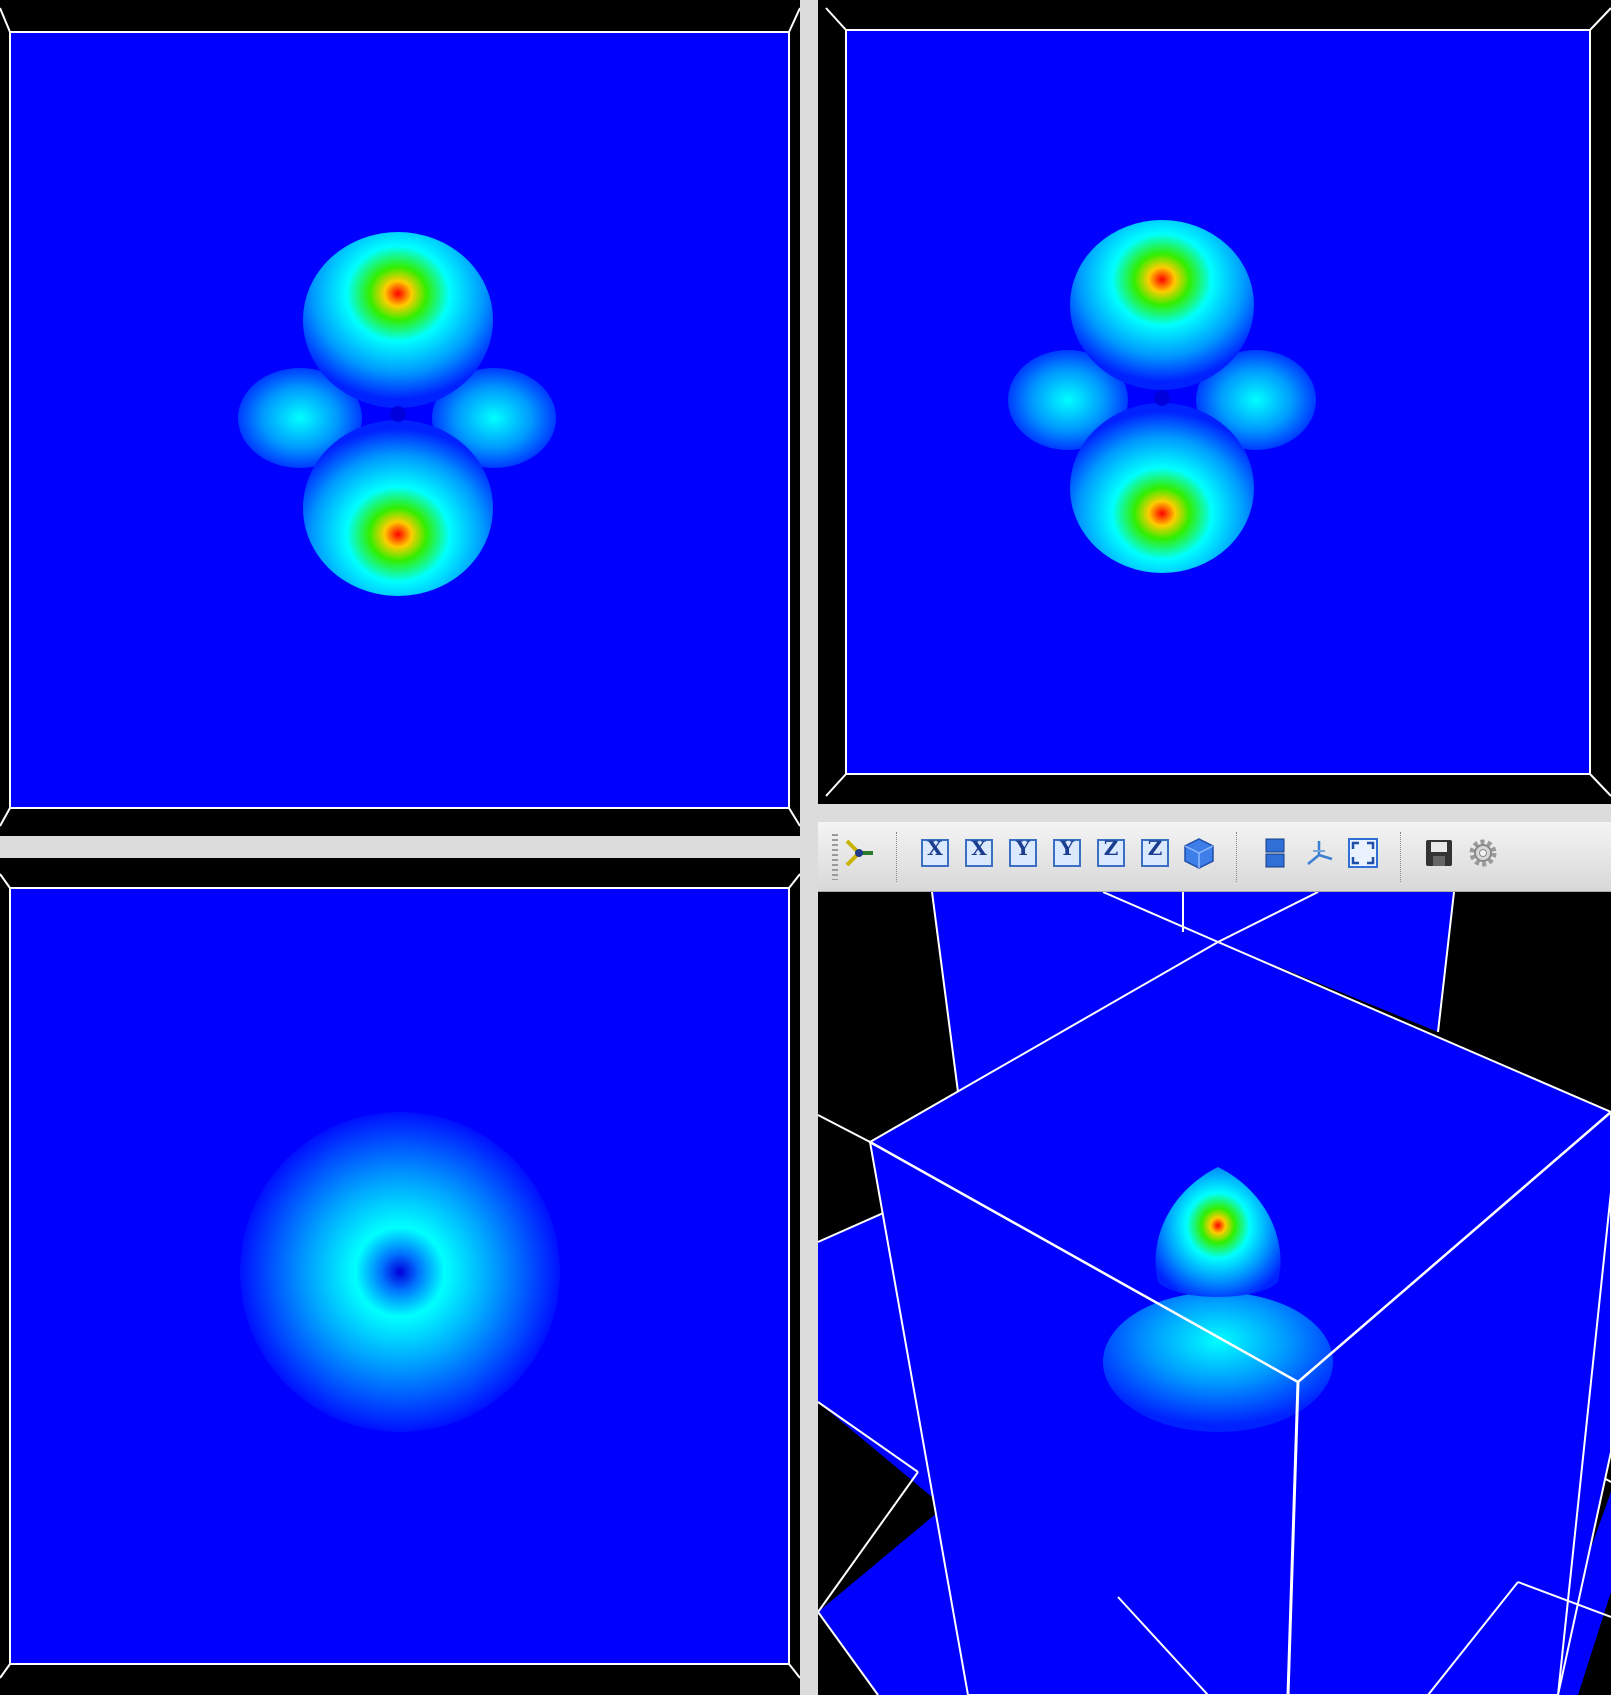 This screenshot has width=1611, height=1695. Describe the element at coordinates (979, 853) in the screenshot. I see `axis-x-neg-icon: X` at that location.